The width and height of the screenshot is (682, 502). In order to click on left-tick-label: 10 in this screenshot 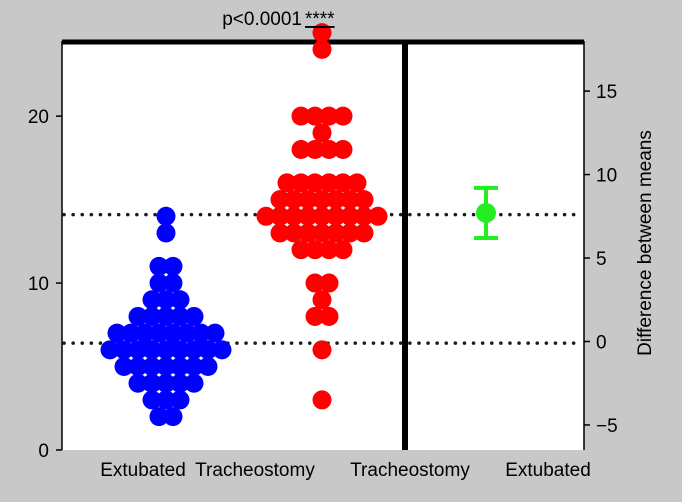, I will do `click(38, 284)`.